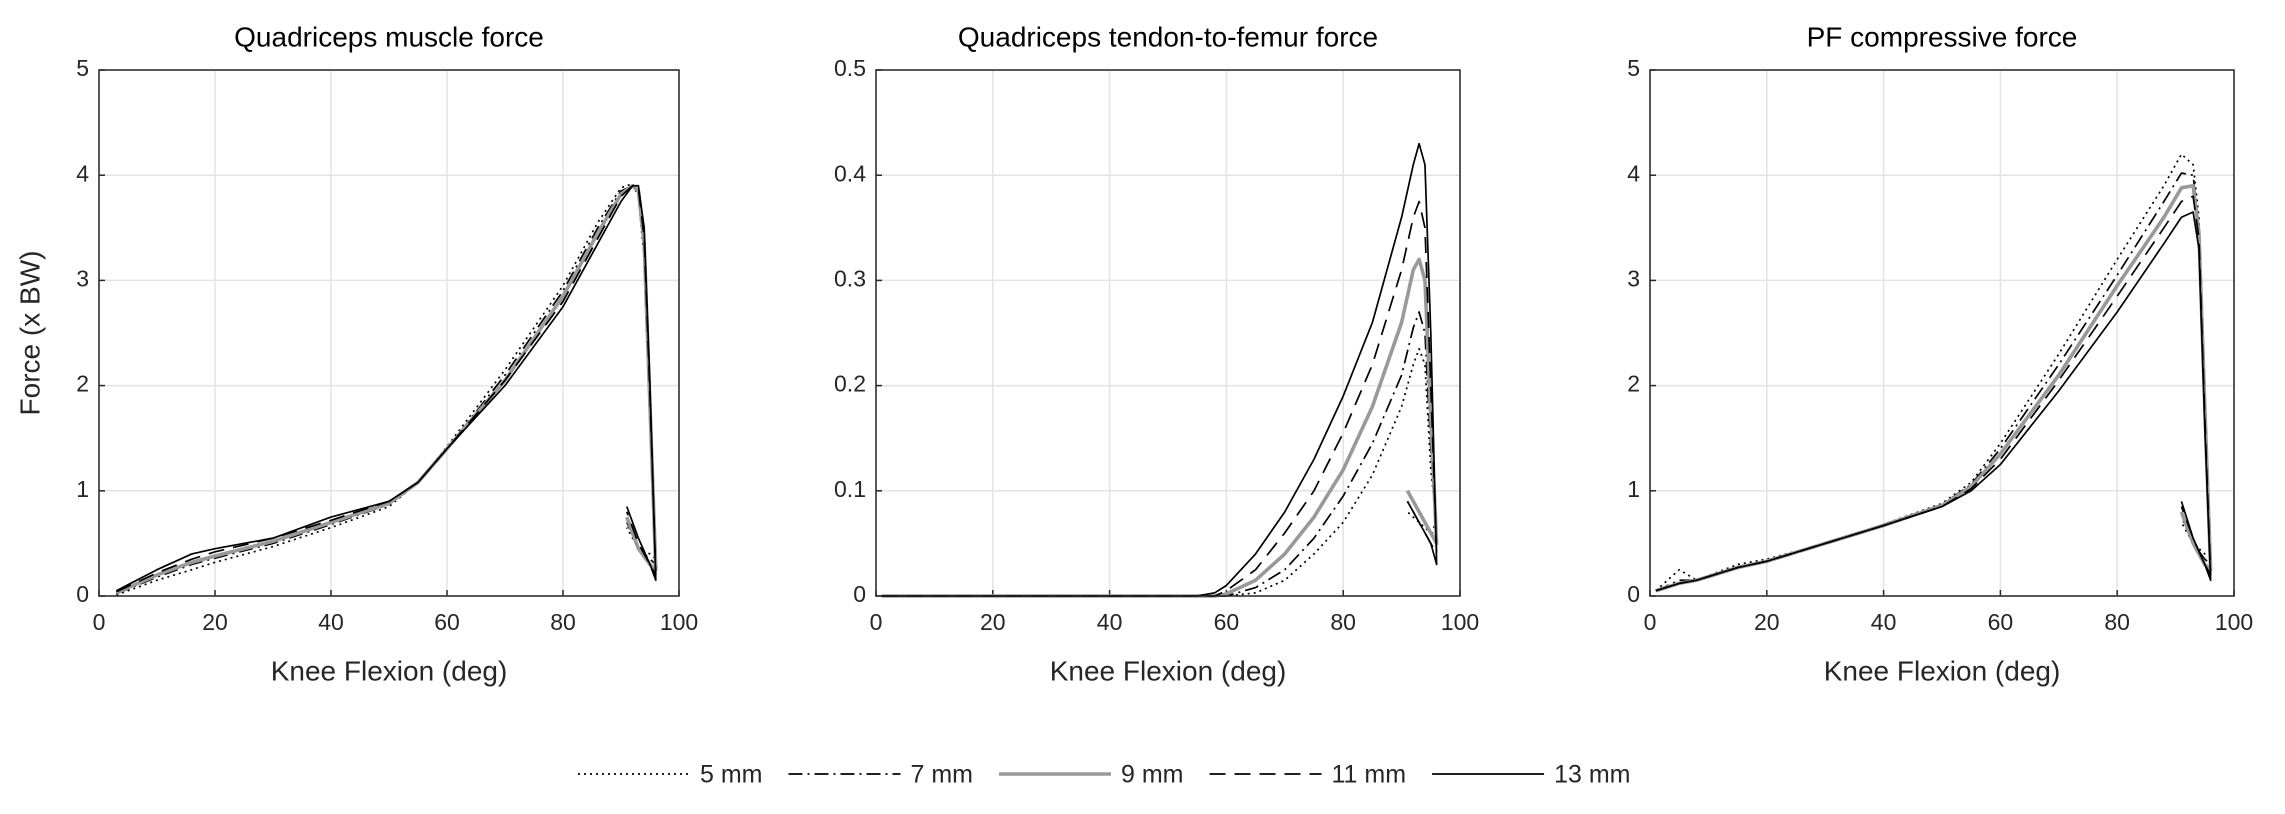 The height and width of the screenshot is (814, 2285). Describe the element at coordinates (389, 36) in the screenshot. I see `chart-title: Quadriceps muscle force` at that location.